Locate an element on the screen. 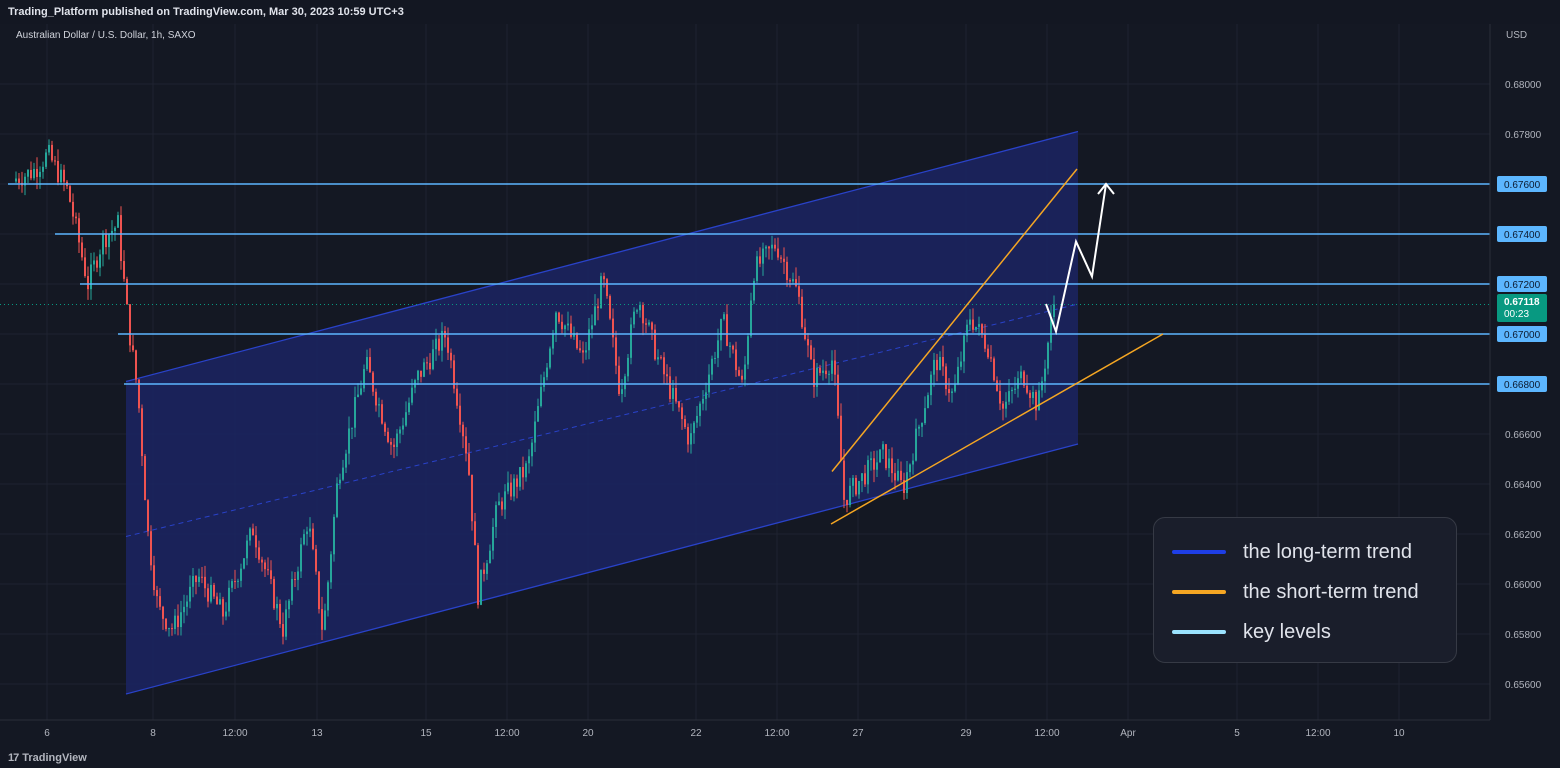 This screenshot has height=768, width=1560. key-levels-swatch is located at coordinates (1199, 632).